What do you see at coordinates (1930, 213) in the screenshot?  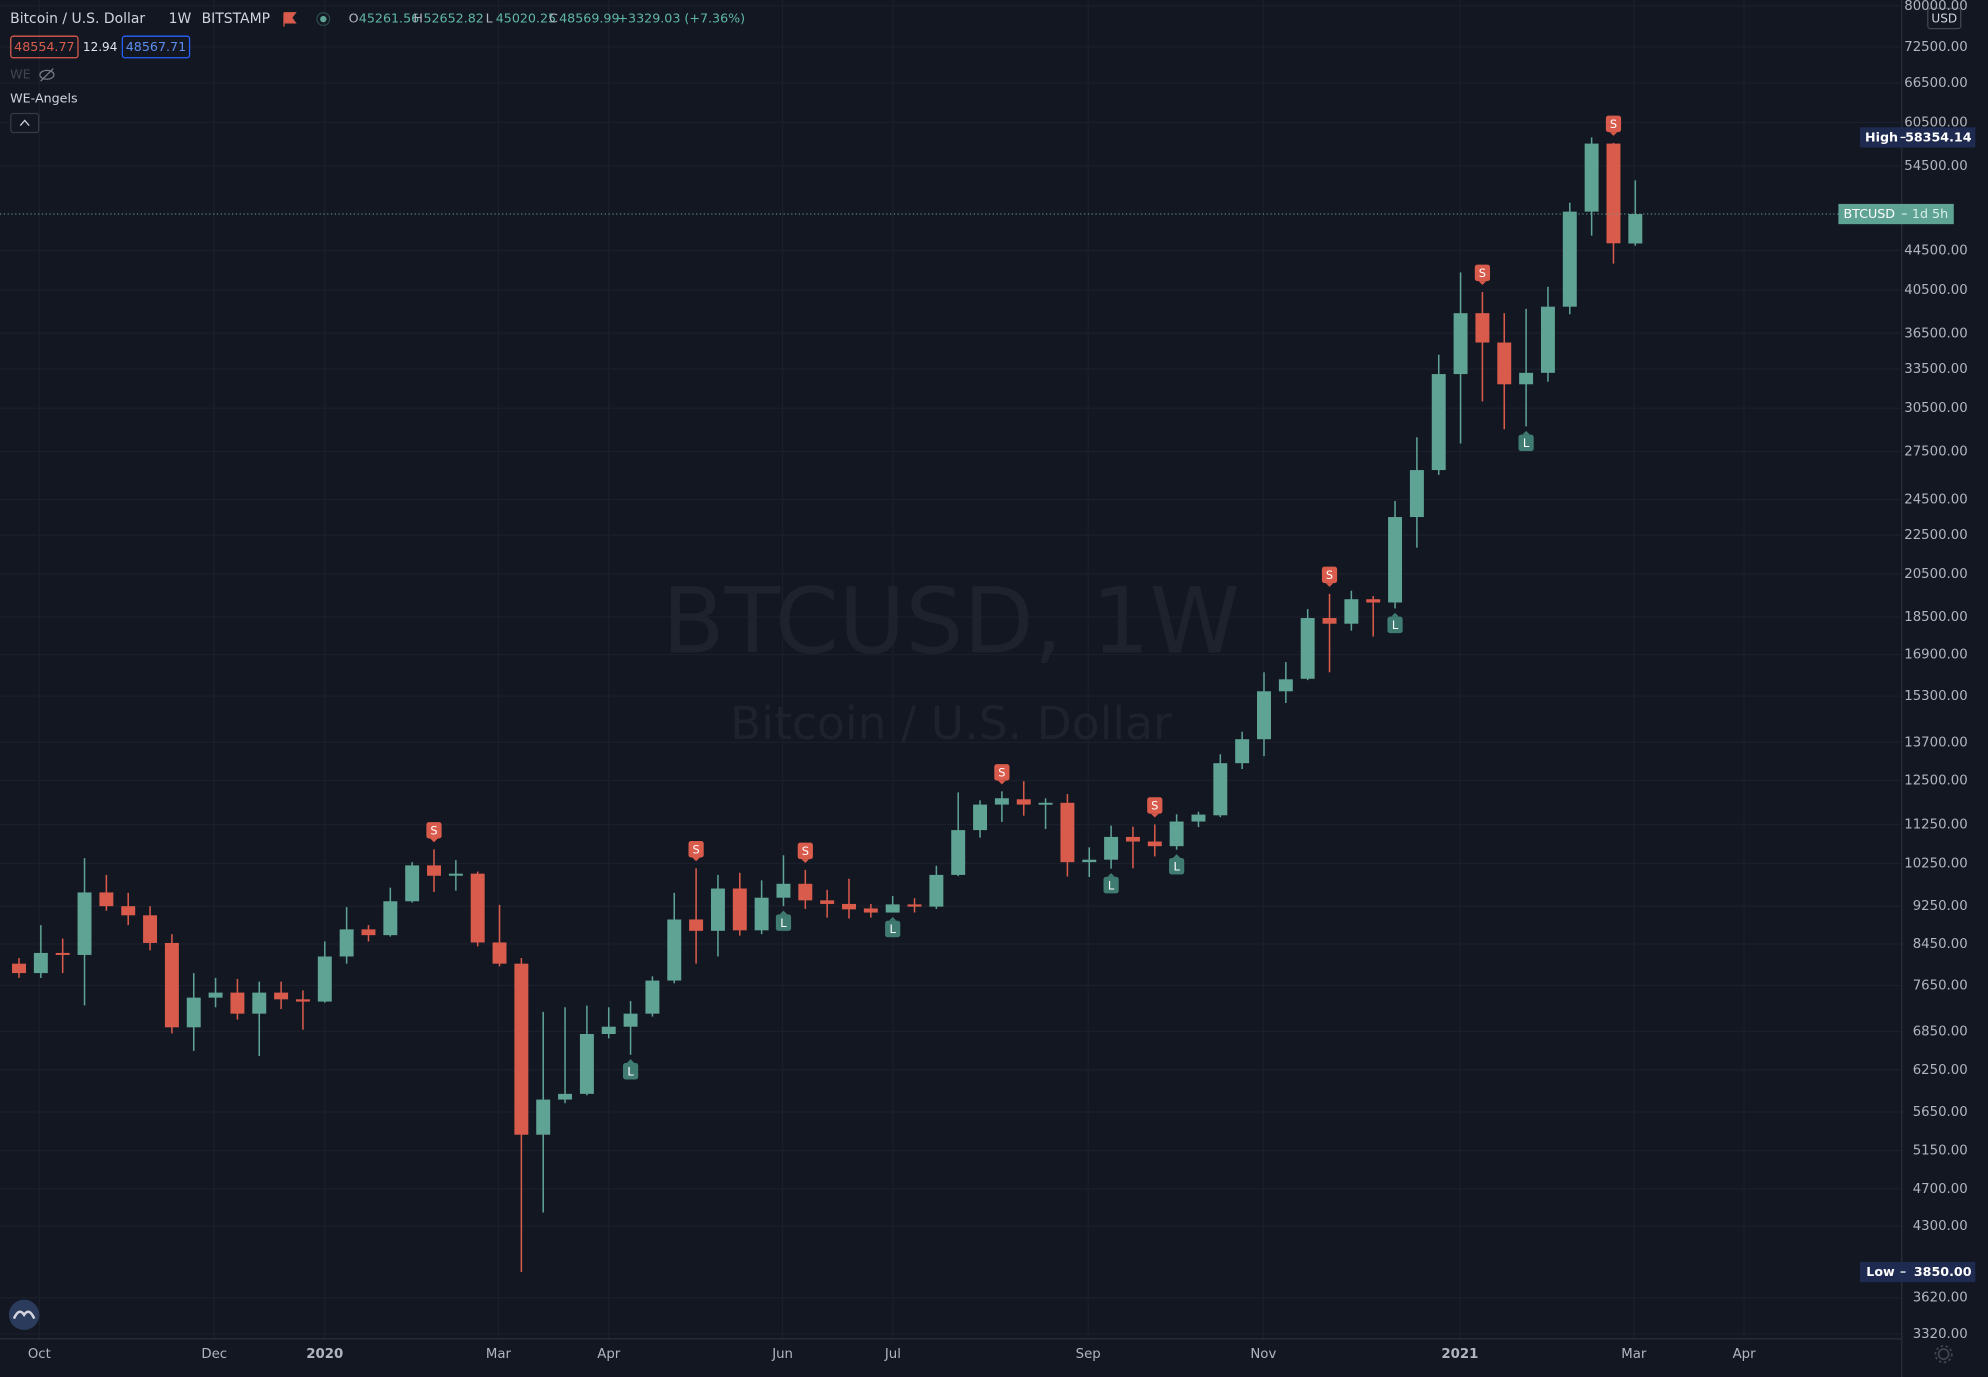 I see `price-label-countdown: 1d 5h` at bounding box center [1930, 213].